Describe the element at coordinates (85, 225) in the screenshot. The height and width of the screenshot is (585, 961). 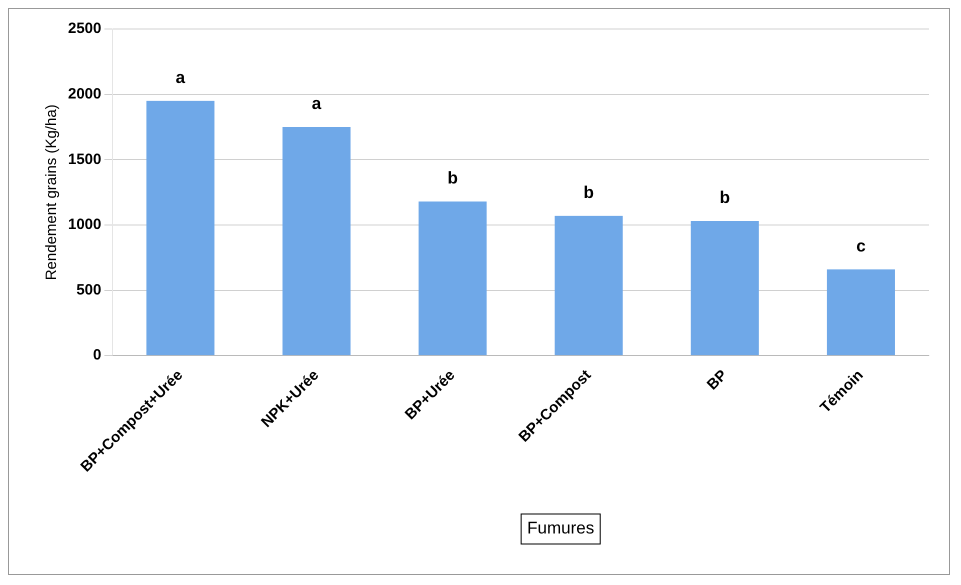
I see `y-tick-label: 1000` at that location.